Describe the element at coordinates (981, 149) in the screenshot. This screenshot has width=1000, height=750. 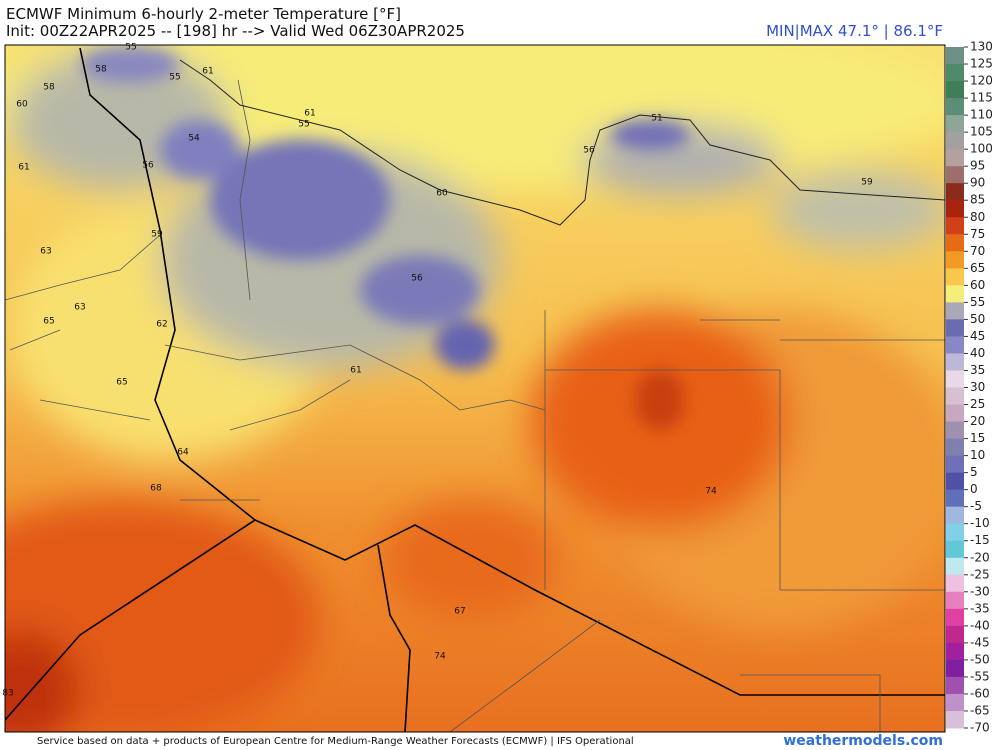
I see `colorbar-label: 100` at that location.